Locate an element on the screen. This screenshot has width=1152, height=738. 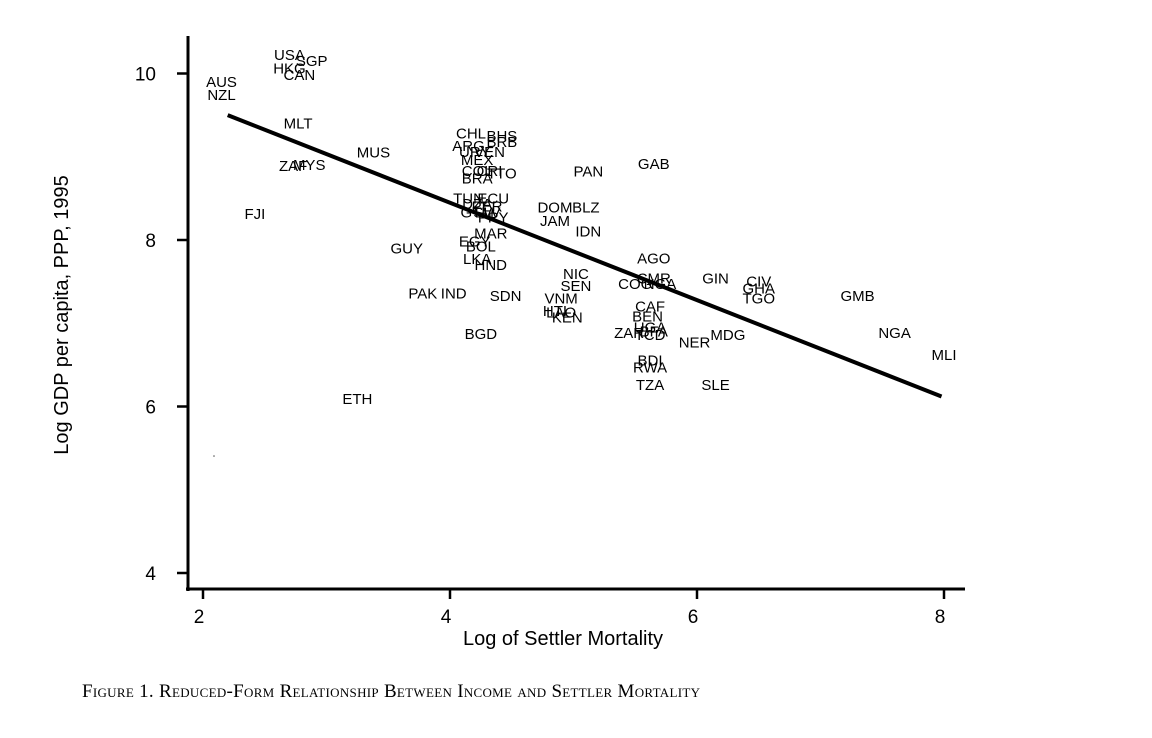
data-point-label: TTO is located at coordinates (502, 173).